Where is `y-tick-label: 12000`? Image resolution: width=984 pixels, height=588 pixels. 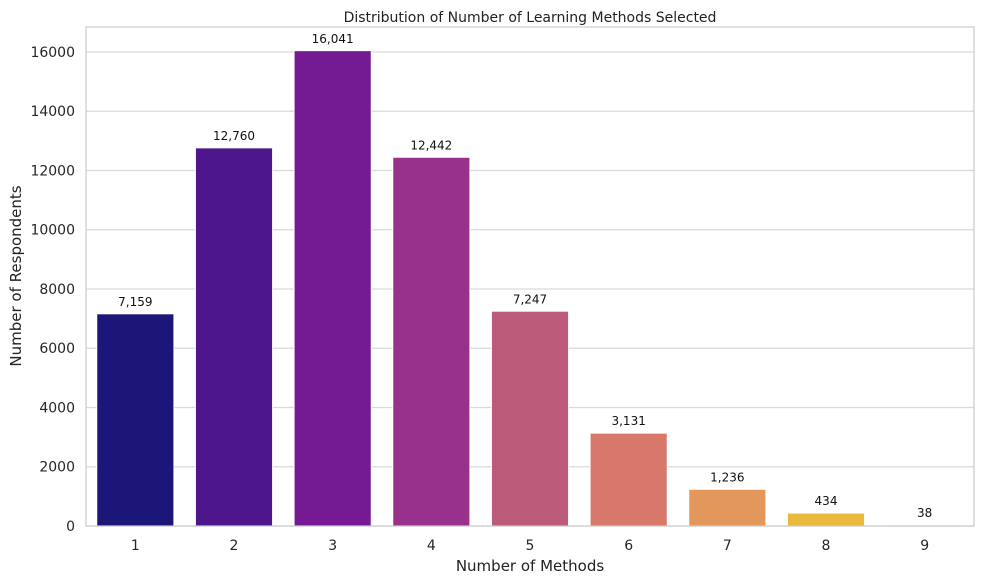
y-tick-label: 12000 is located at coordinates (52, 171).